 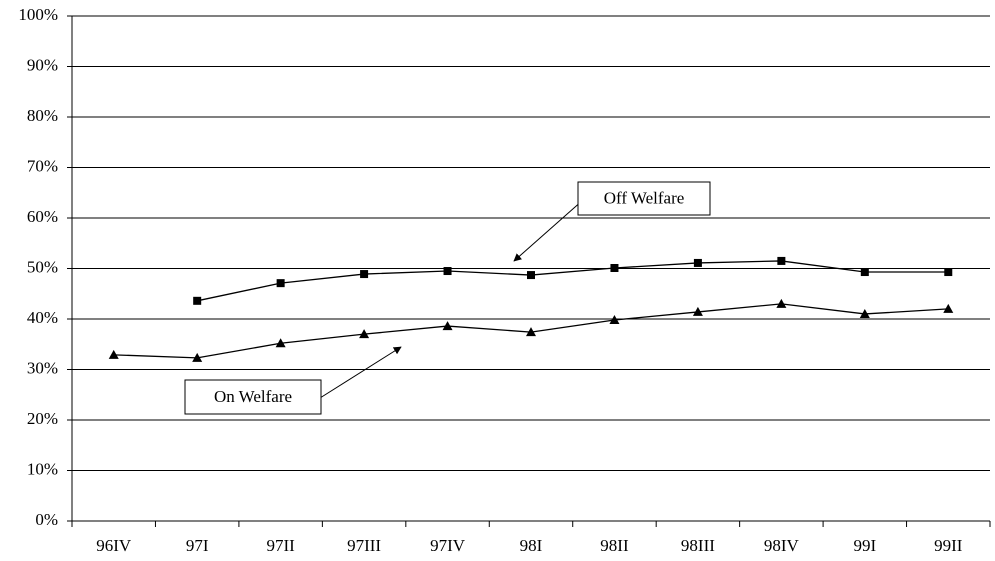 I want to click on x-tick-label: 97III, so click(x=364, y=545).